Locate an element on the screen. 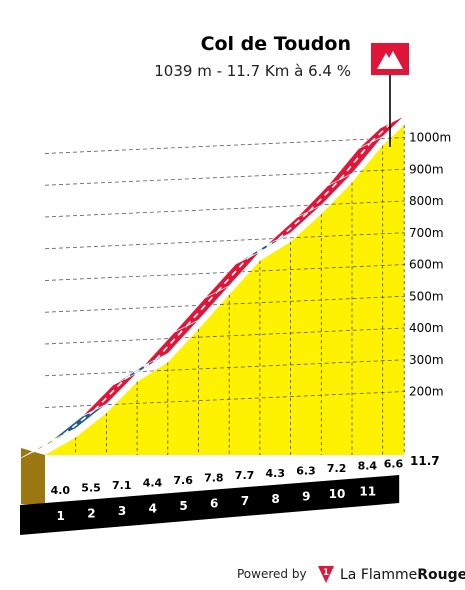 The height and width of the screenshot is (590, 465). brand-name-prefix: La Flamme is located at coordinates (378, 575).